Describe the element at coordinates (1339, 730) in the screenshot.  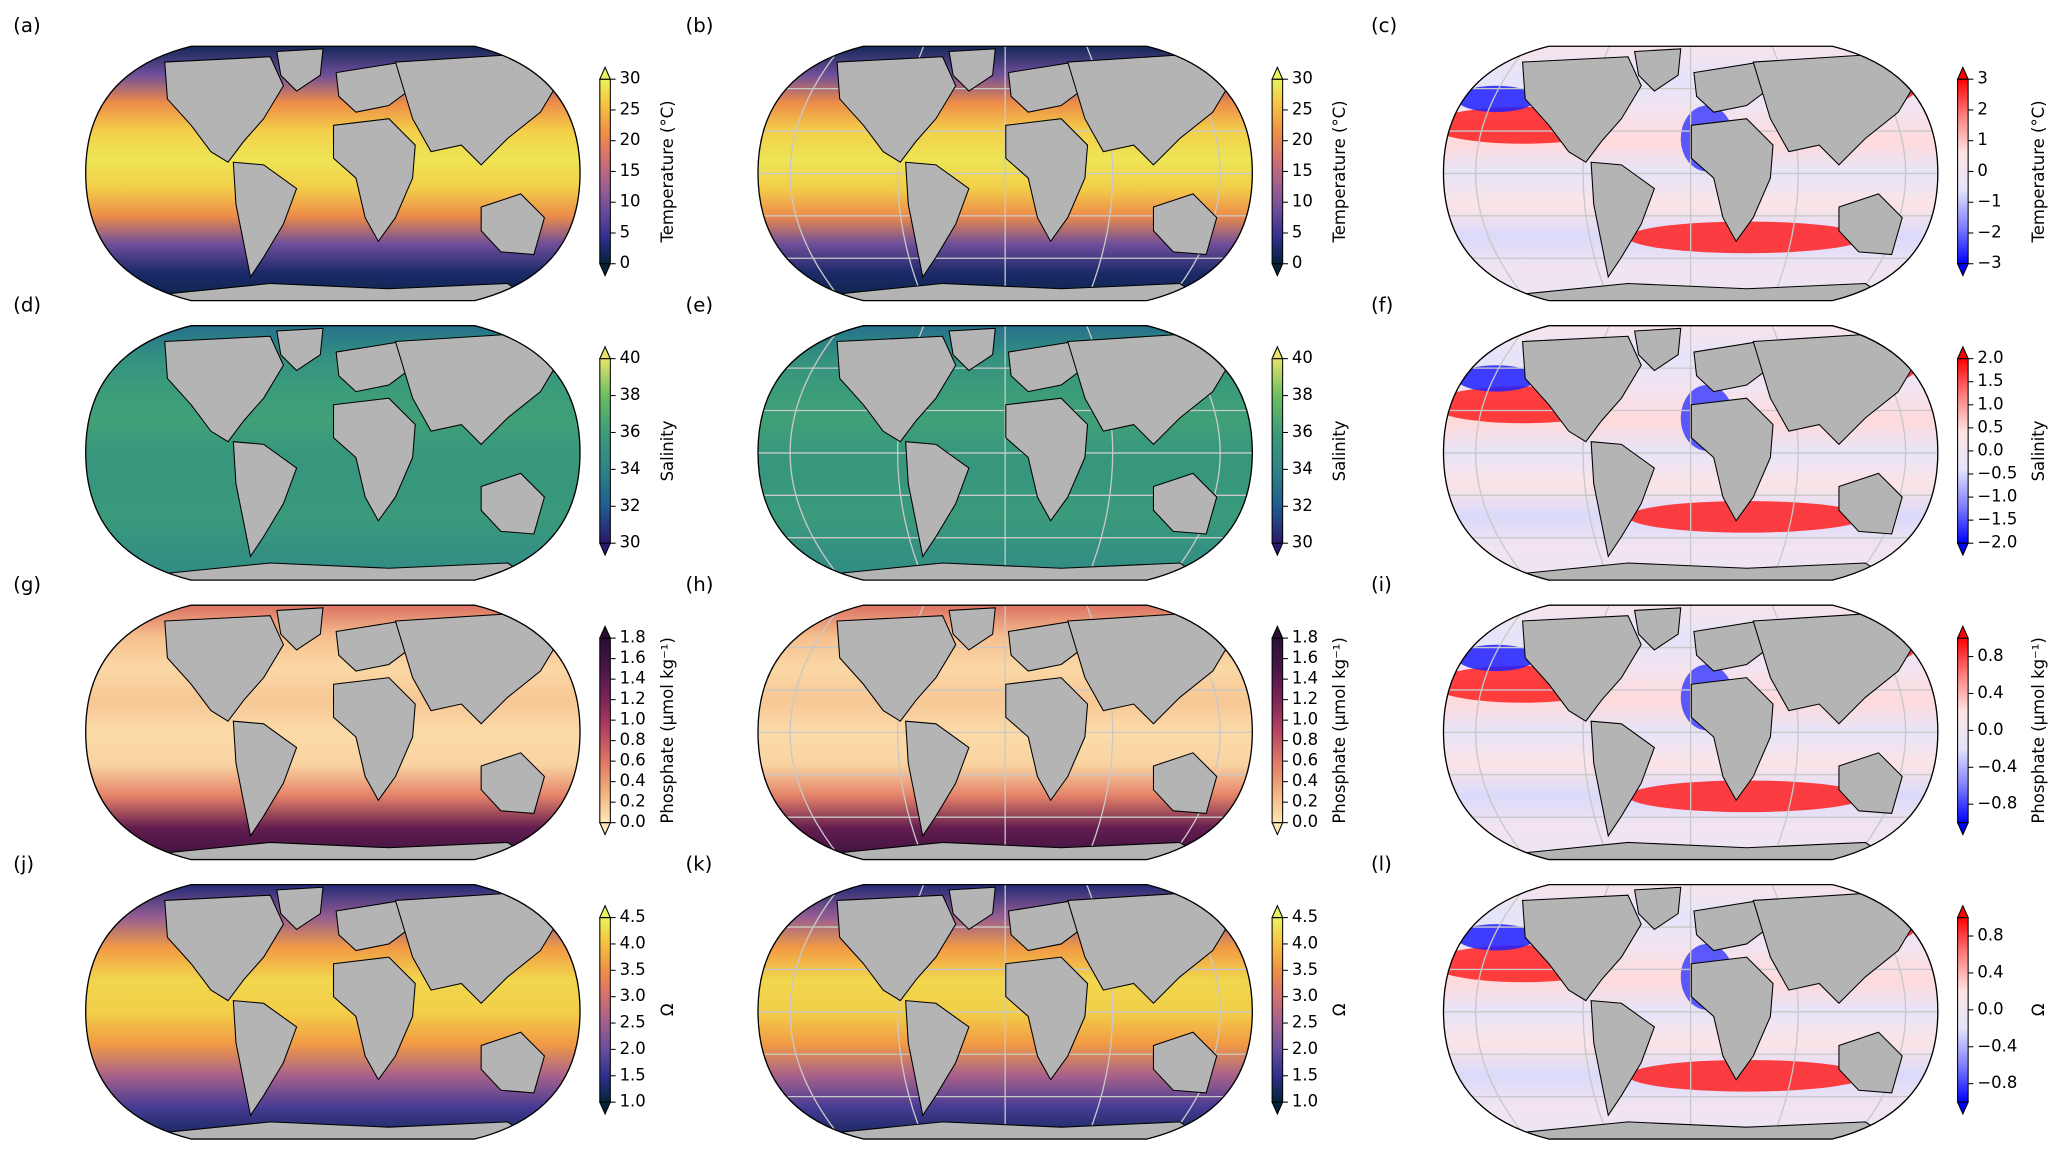
I see `colorbar-label: Phosphate (μmol kg⁻¹)` at that location.